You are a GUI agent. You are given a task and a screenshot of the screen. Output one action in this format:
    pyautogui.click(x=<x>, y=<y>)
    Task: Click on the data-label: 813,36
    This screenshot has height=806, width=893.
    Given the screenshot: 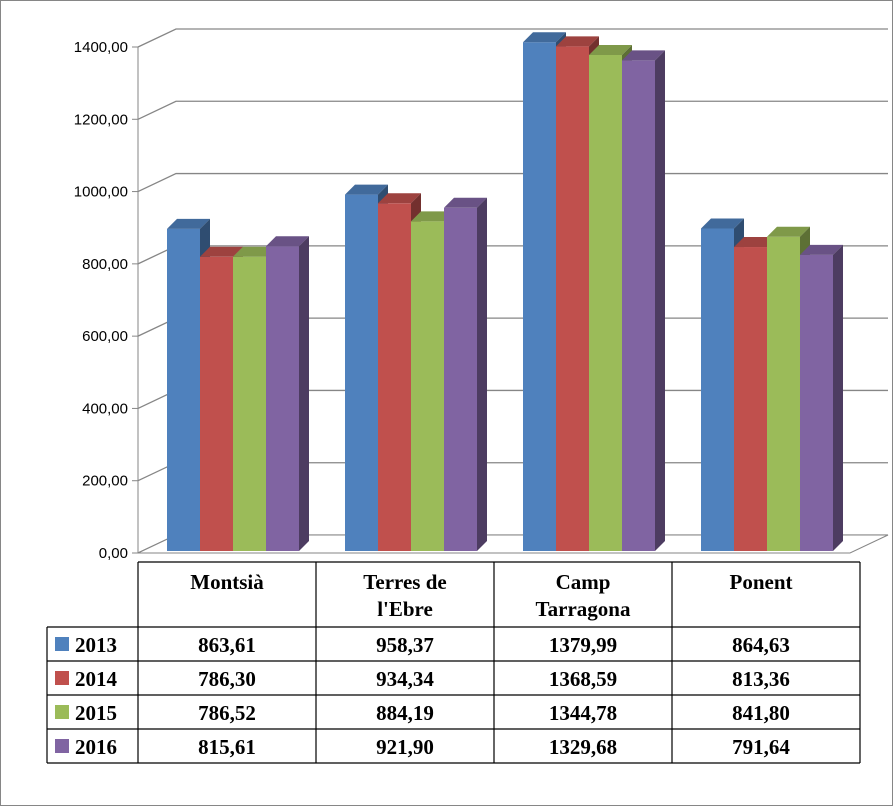 What is the action you would take?
    pyautogui.click(x=761, y=679)
    